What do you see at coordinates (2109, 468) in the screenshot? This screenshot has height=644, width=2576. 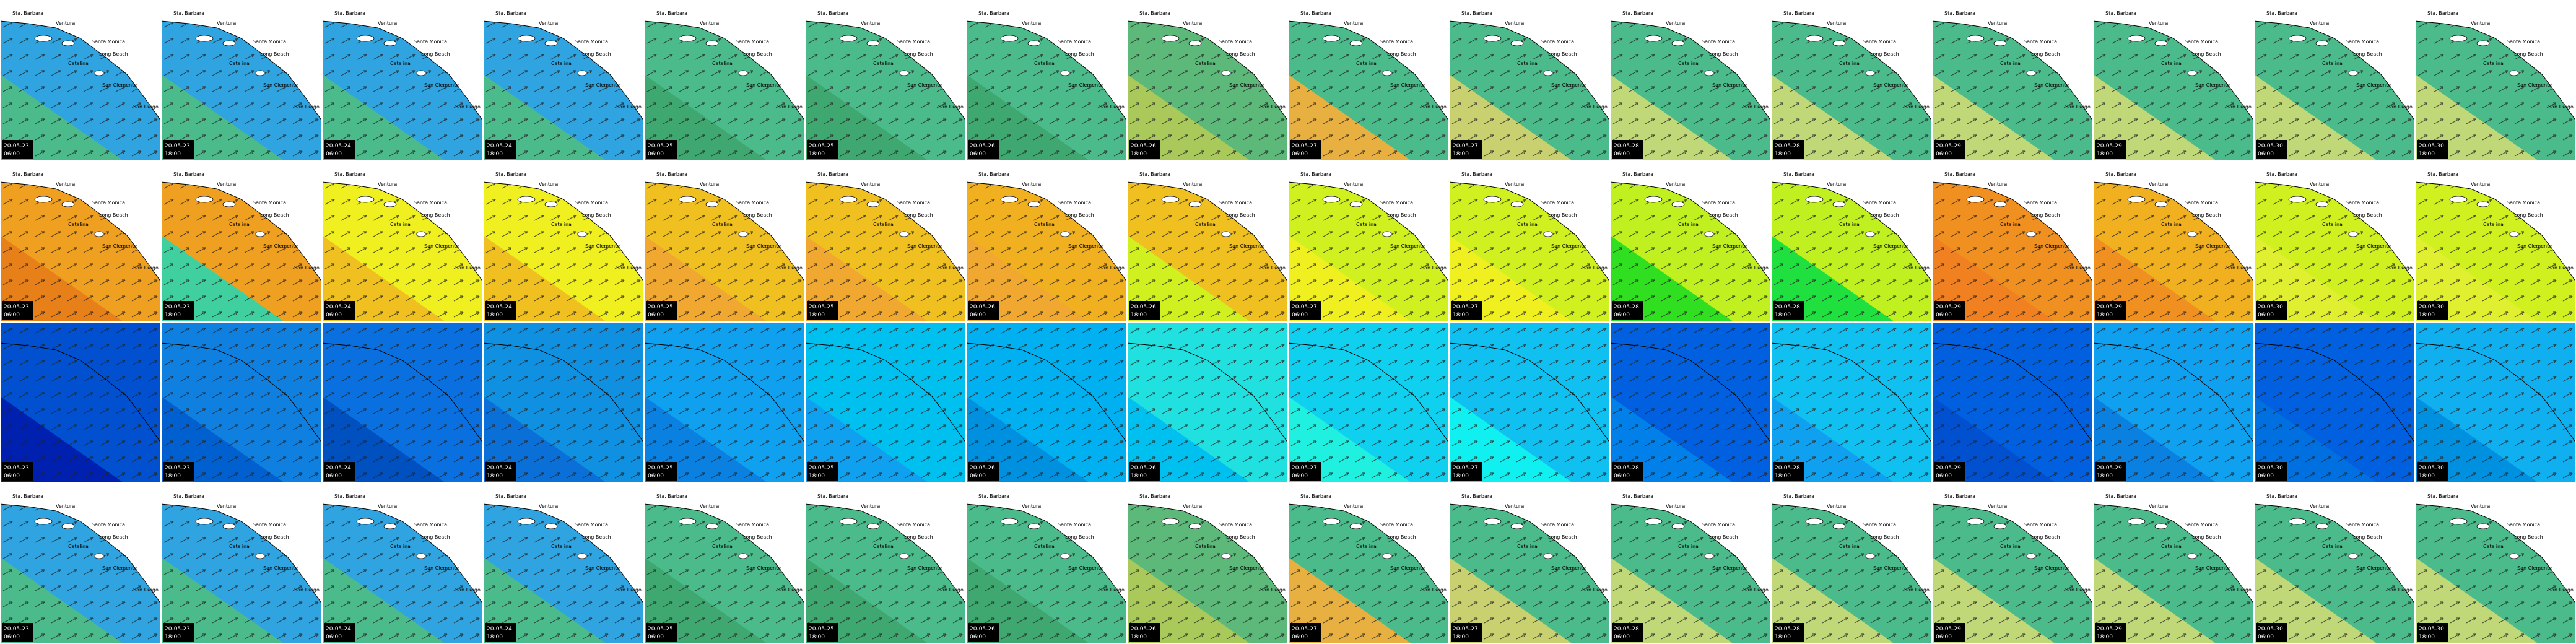 I see `date-label: 20-05-29` at bounding box center [2109, 468].